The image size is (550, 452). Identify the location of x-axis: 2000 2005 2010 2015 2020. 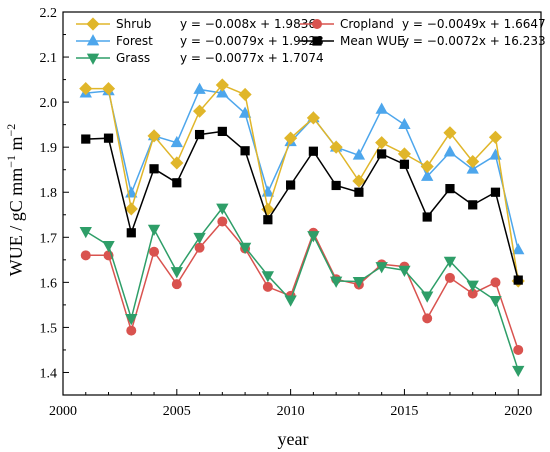
(295, 404).